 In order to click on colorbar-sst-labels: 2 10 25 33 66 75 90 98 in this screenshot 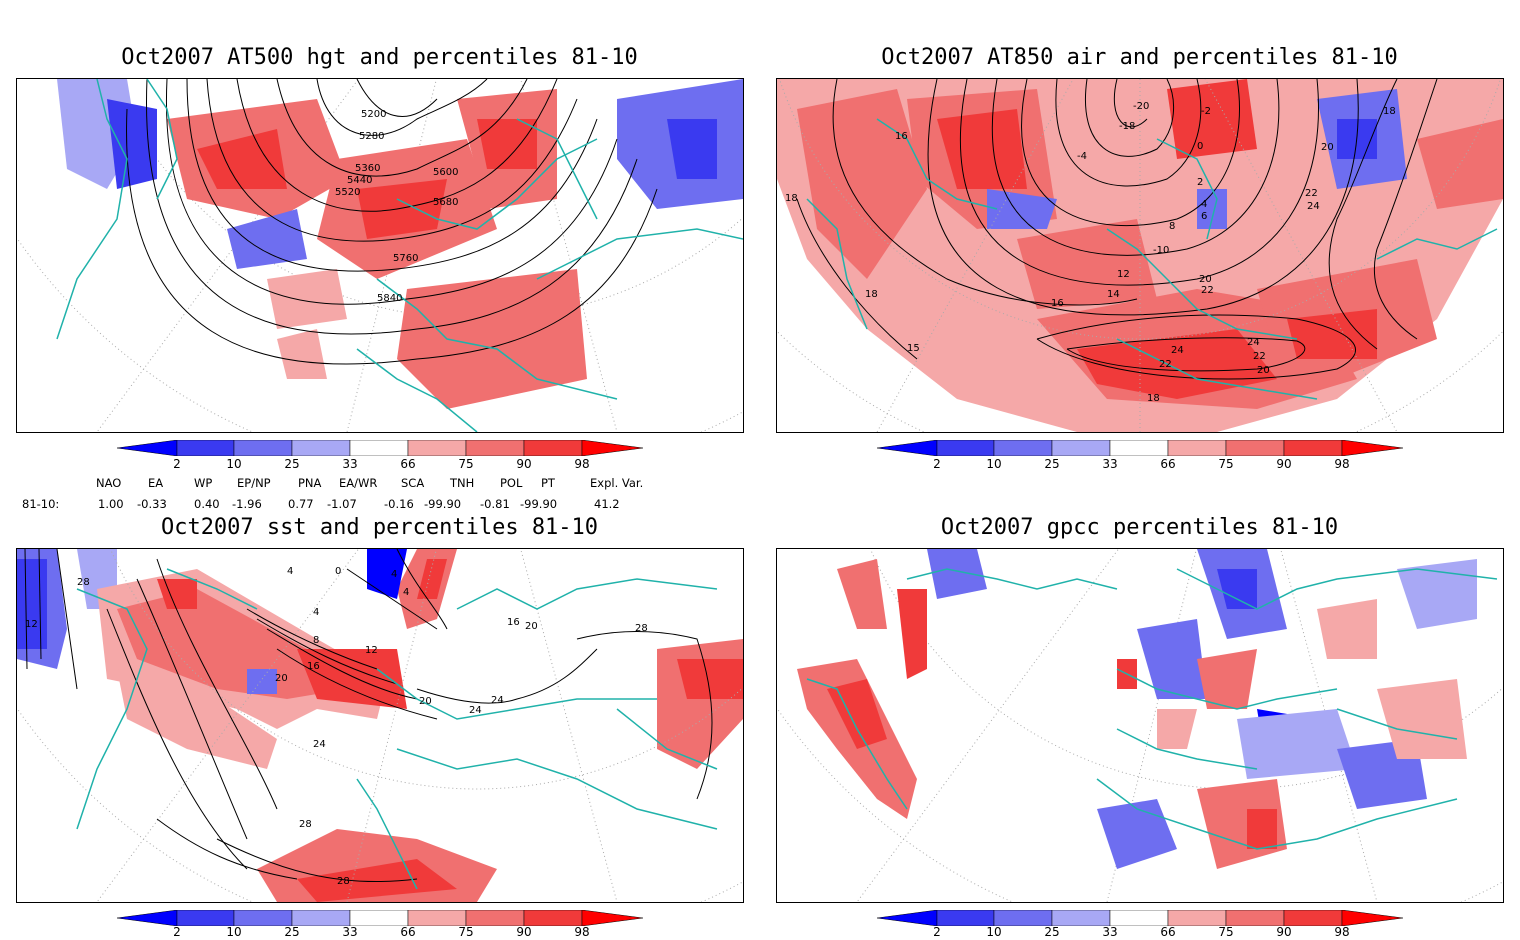, I will do `click(380, 932)`.